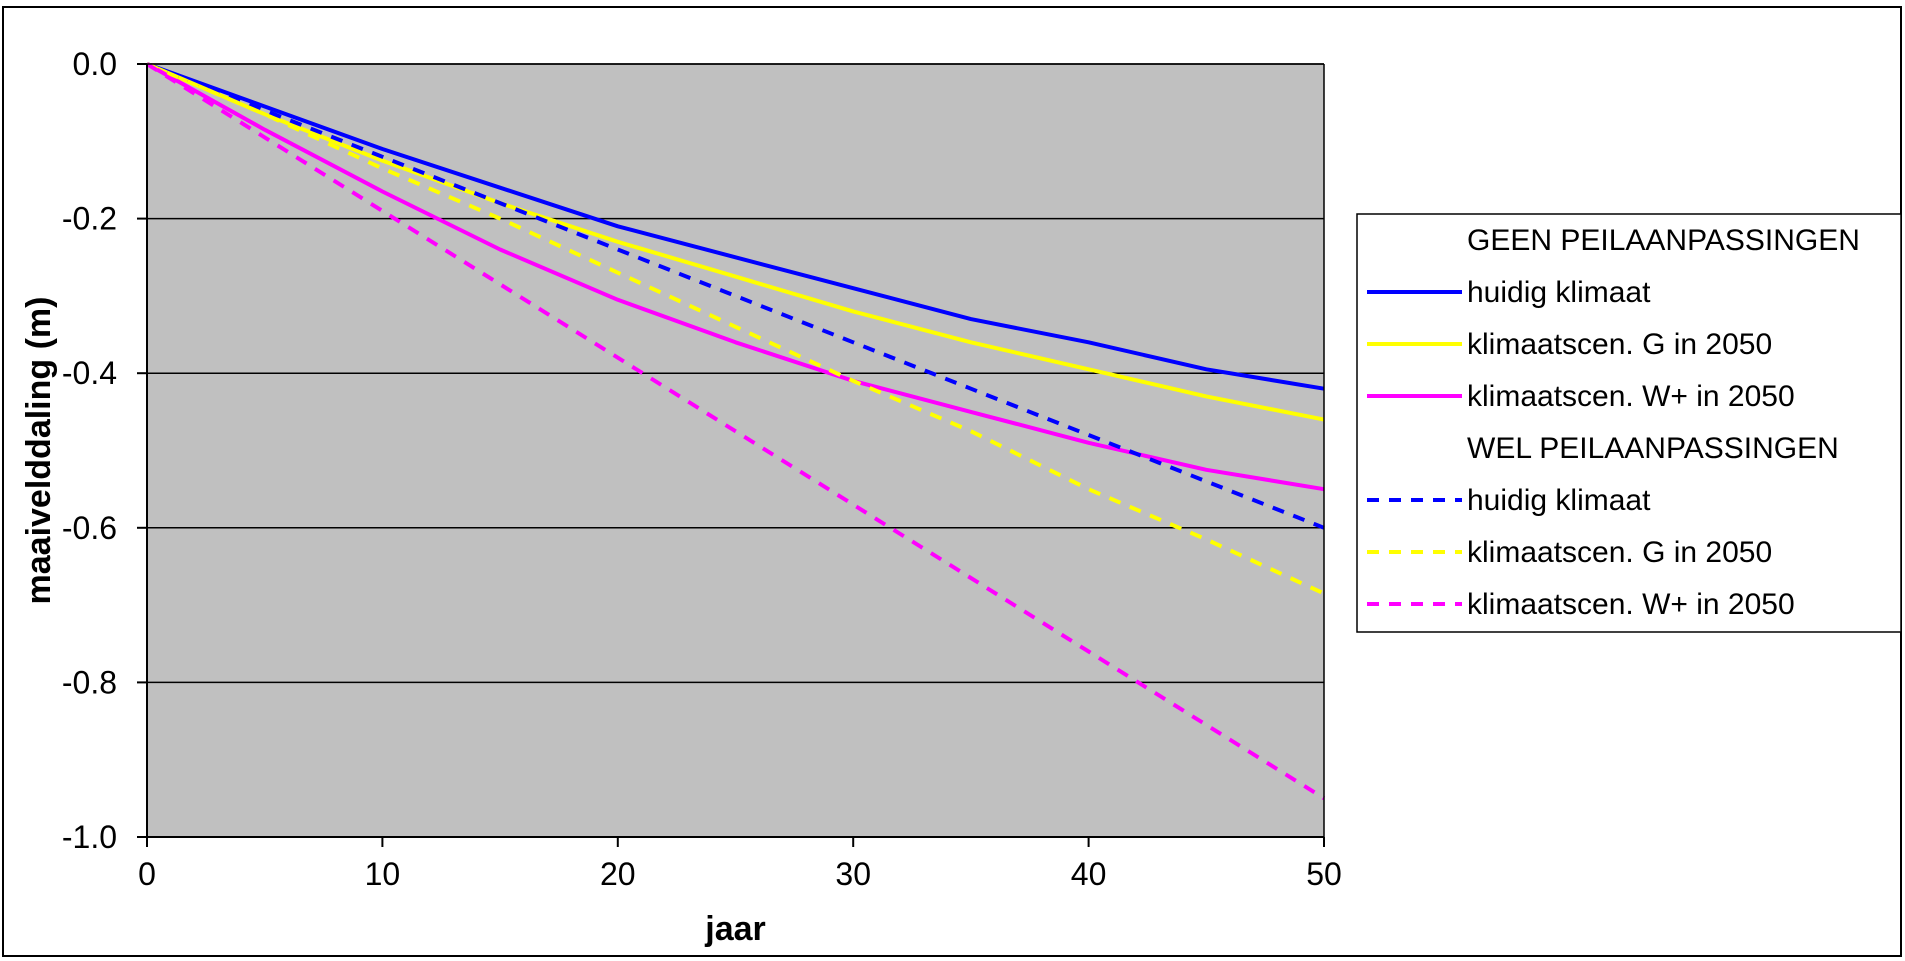  What do you see at coordinates (618, 874) in the screenshot?
I see `x-tick-label: 20` at bounding box center [618, 874].